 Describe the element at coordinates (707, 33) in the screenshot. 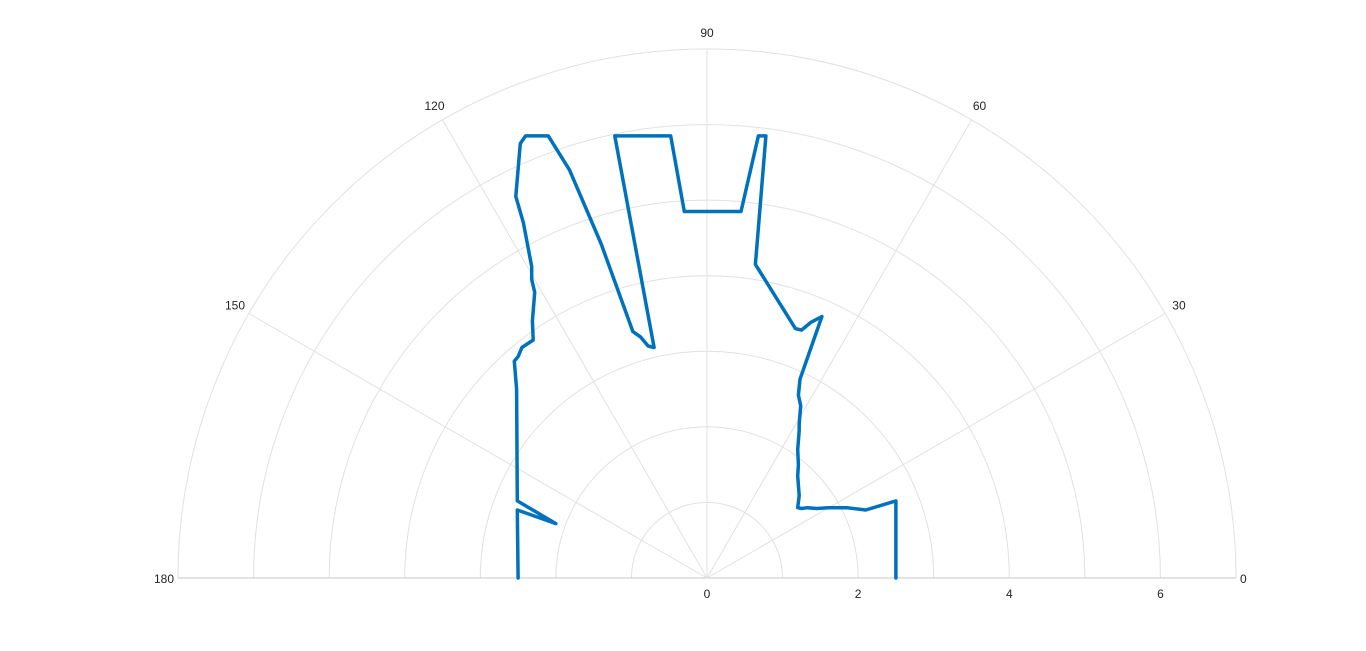

I see `theta-tick-label: 90` at that location.